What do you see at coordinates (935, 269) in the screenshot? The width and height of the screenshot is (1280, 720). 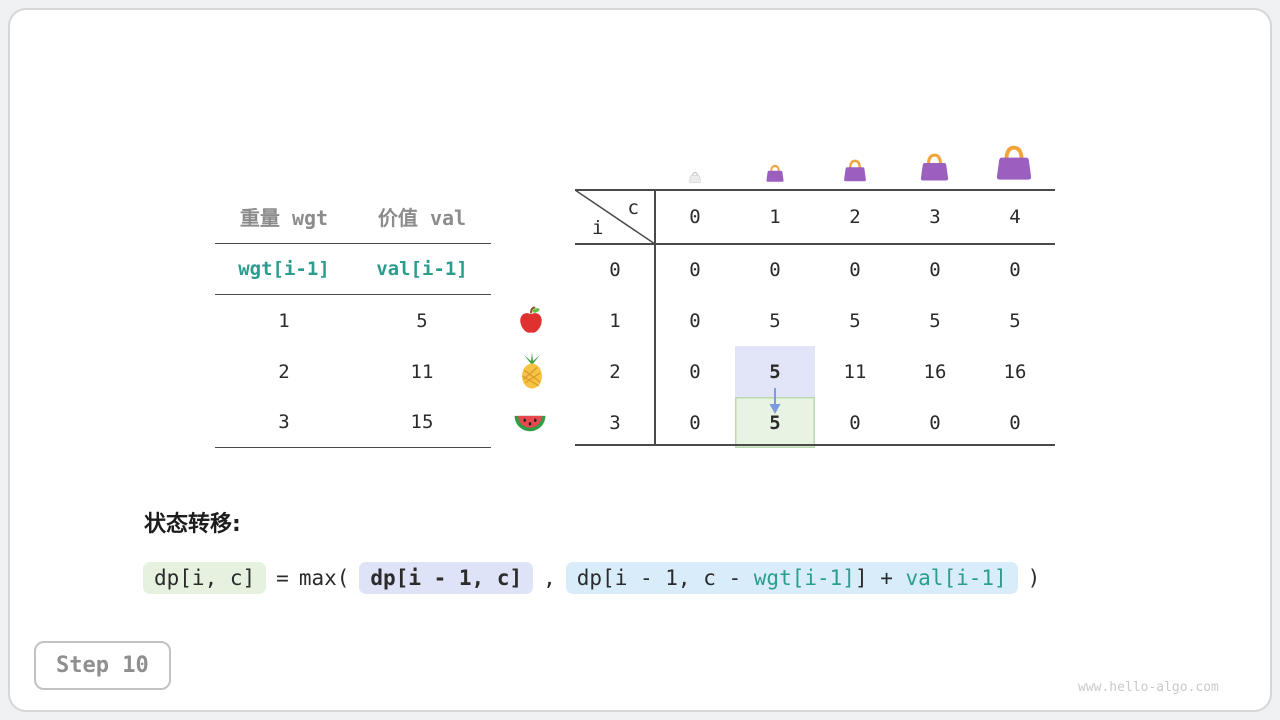 I see `dp-cell-0-3: 0` at bounding box center [935, 269].